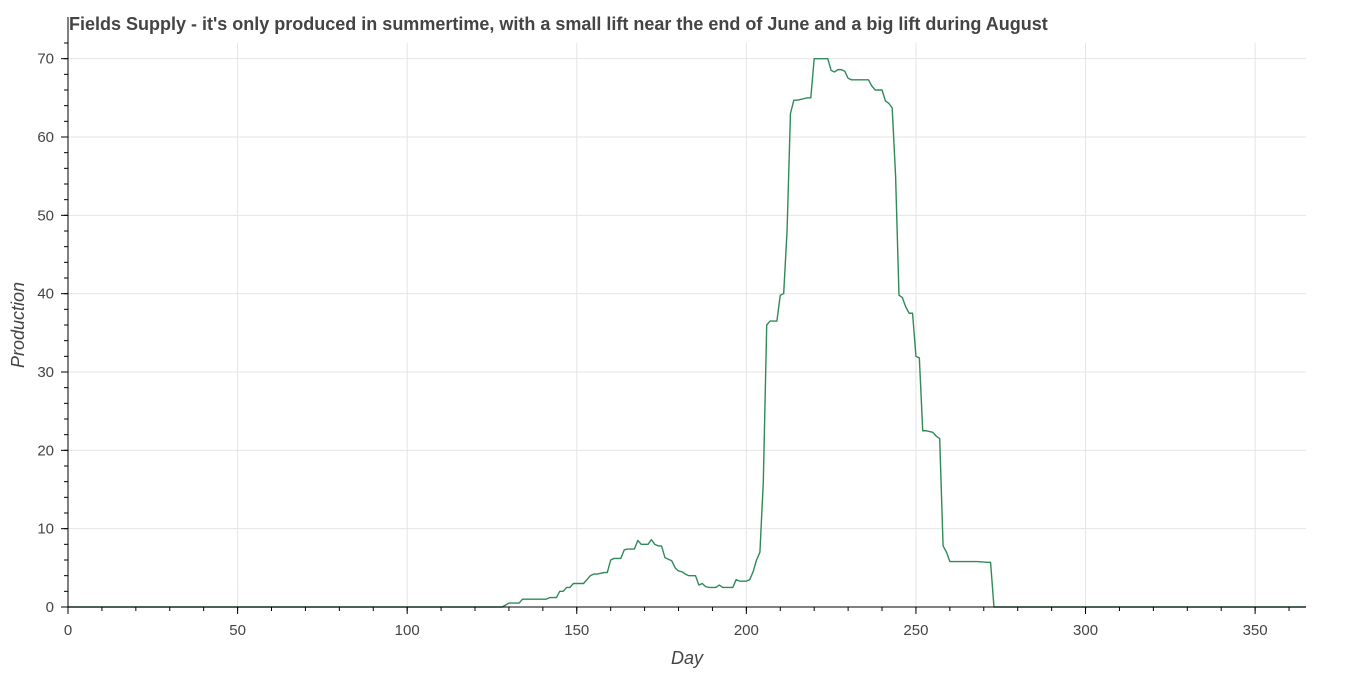 The image size is (1350, 675). What do you see at coordinates (45, 137) in the screenshot?
I see `y-tick-label: 60` at bounding box center [45, 137].